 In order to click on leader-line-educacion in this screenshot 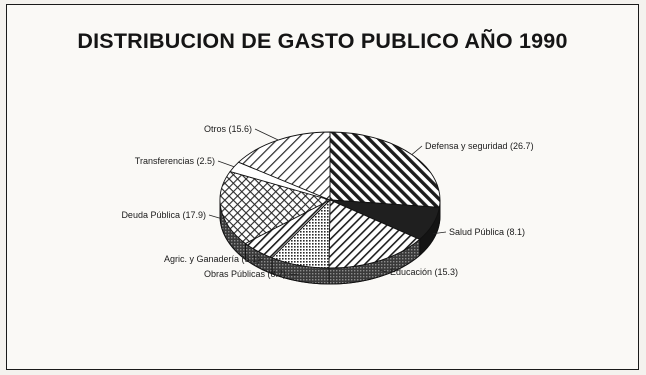, I will do `click(383, 271)`.